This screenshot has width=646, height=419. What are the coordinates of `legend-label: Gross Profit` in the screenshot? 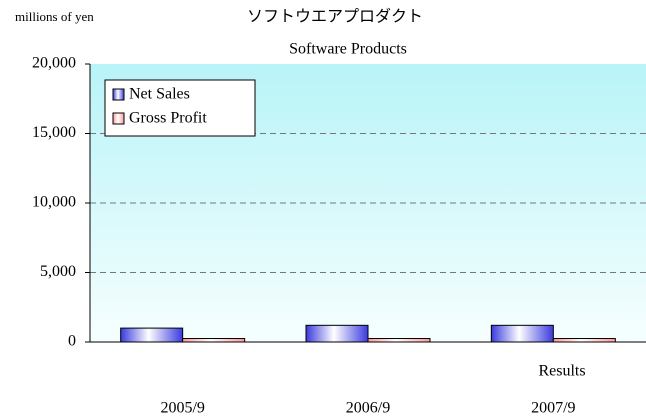 It's located at (168, 118).